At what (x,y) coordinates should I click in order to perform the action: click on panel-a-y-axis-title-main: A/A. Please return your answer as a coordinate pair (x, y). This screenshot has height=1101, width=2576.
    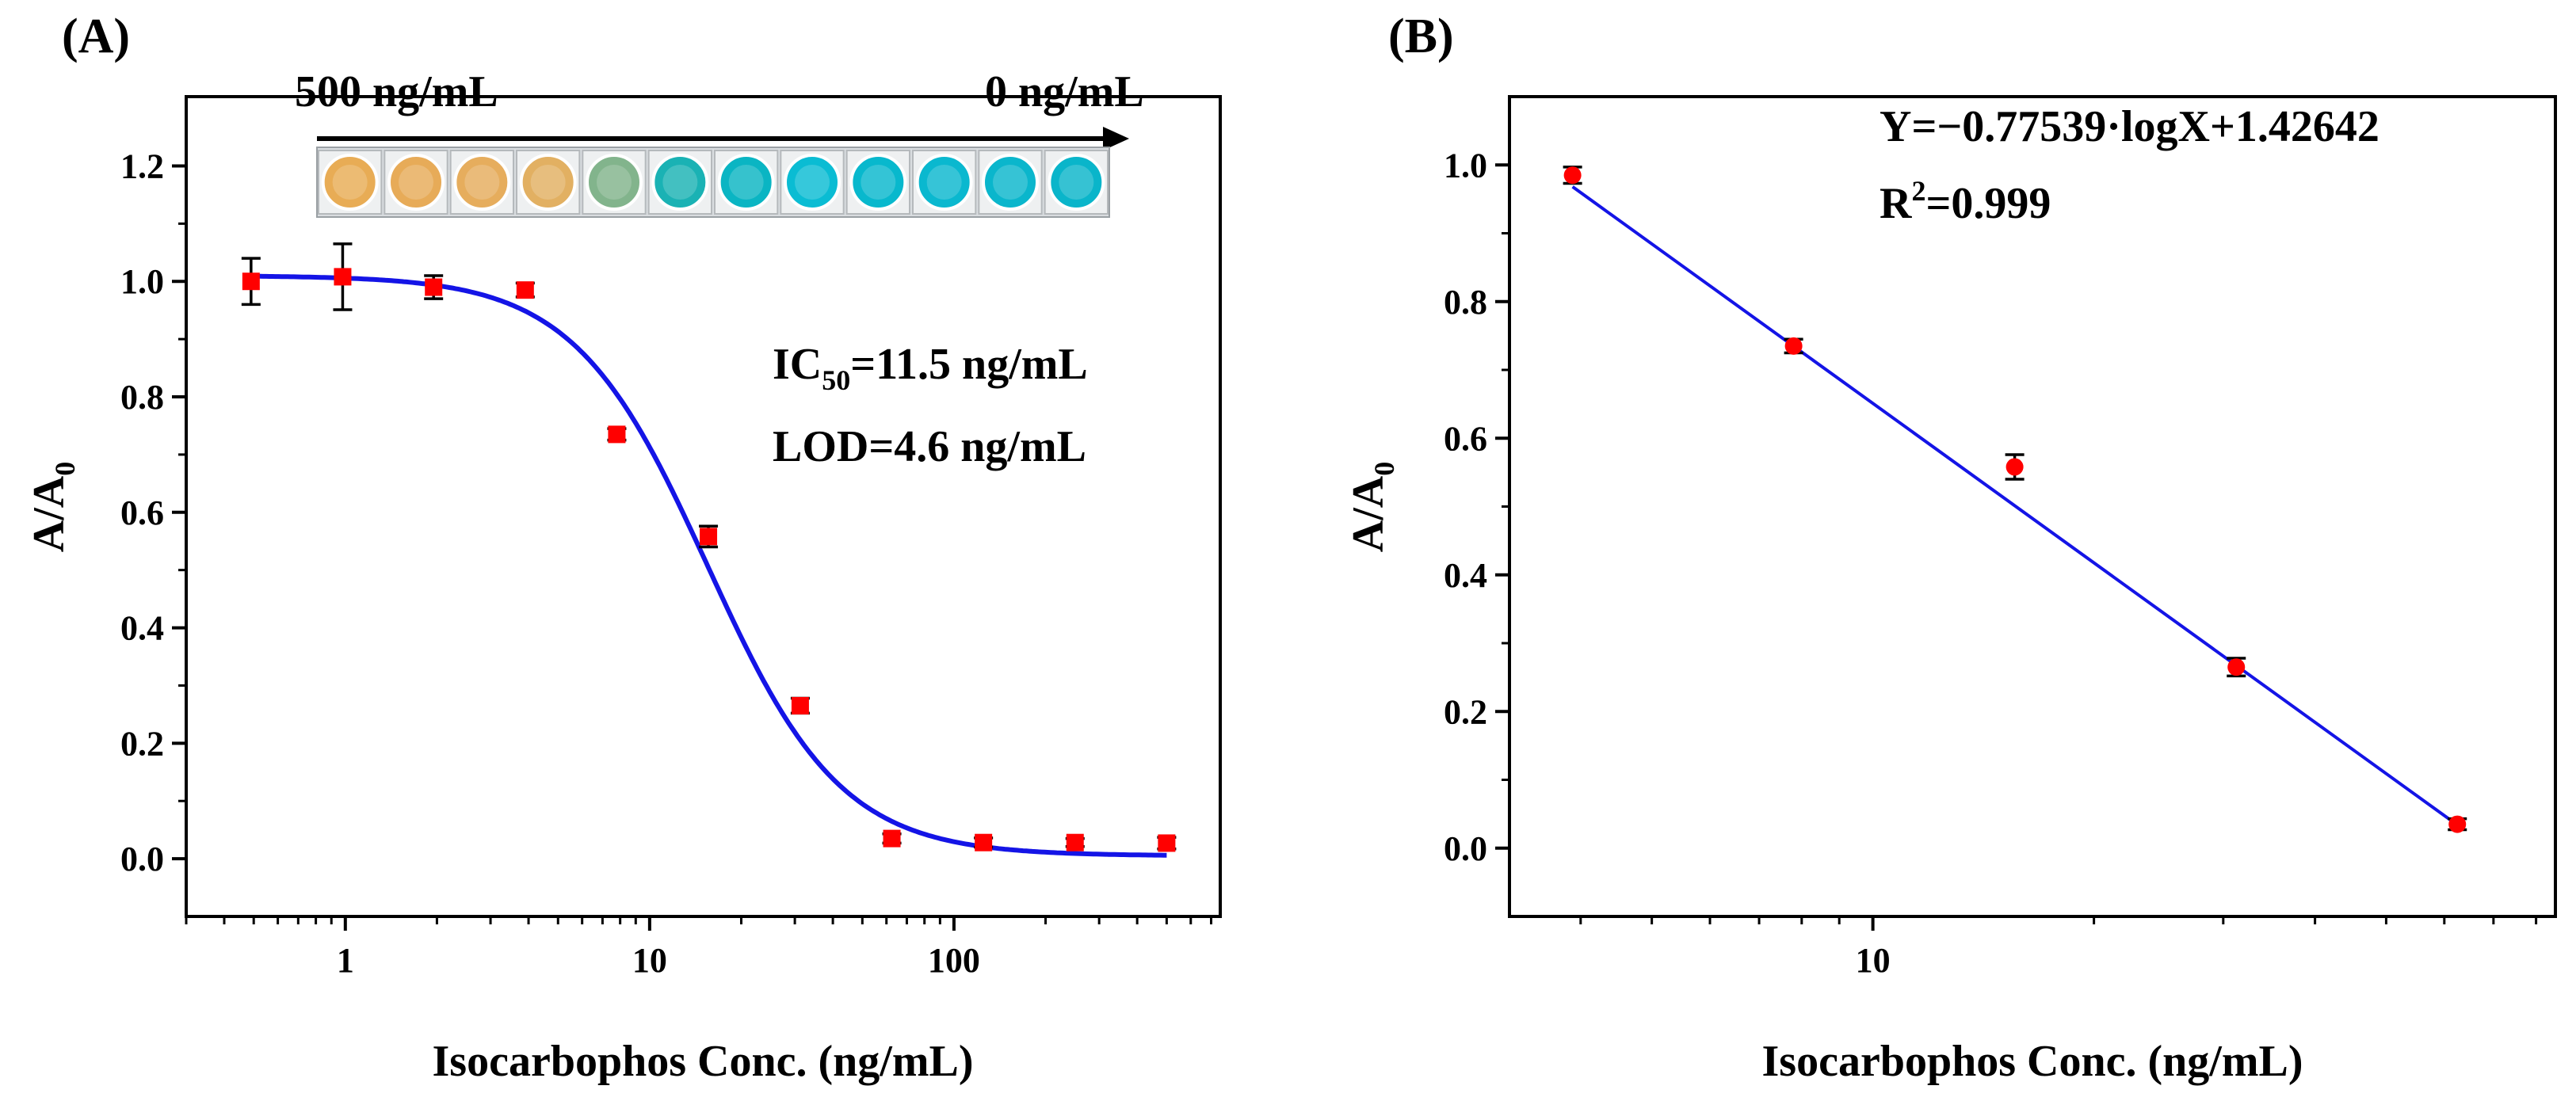
    Looking at the image, I should click on (49, 513).